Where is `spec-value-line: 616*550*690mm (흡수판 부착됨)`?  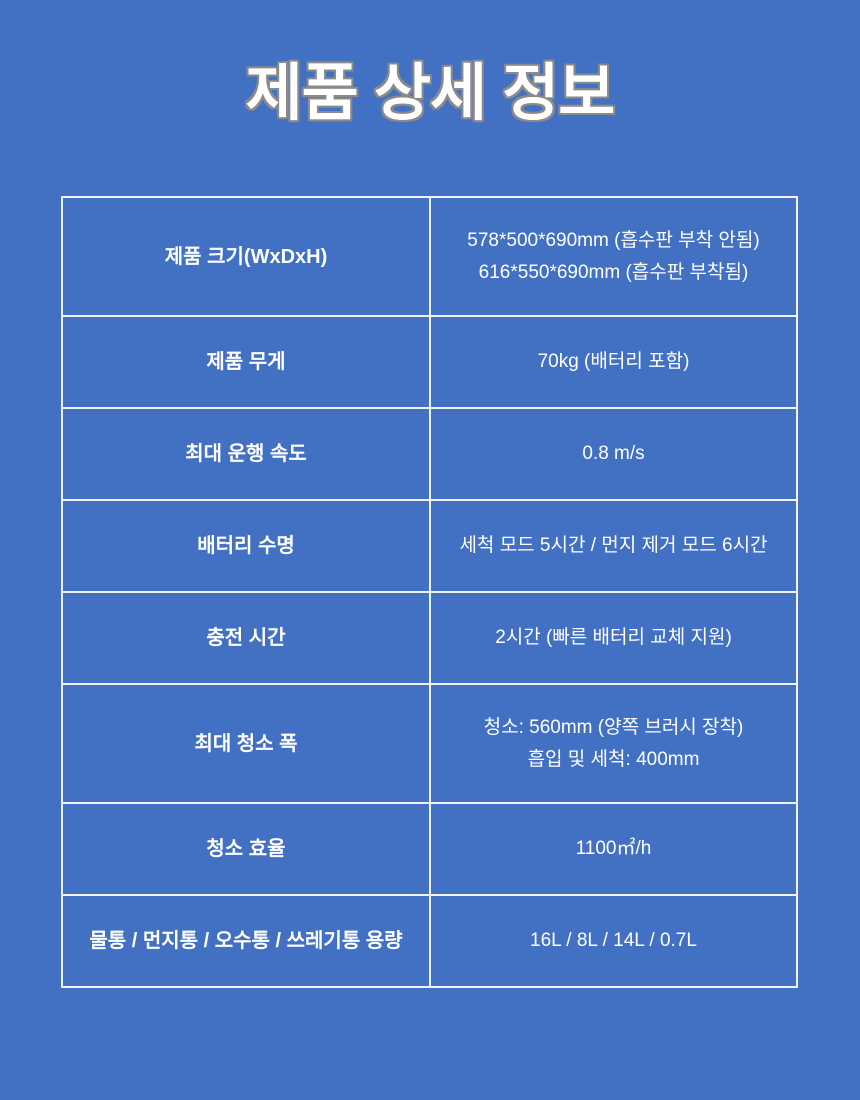 spec-value-line: 616*550*690mm (흡수판 부착됨) is located at coordinates (613, 272).